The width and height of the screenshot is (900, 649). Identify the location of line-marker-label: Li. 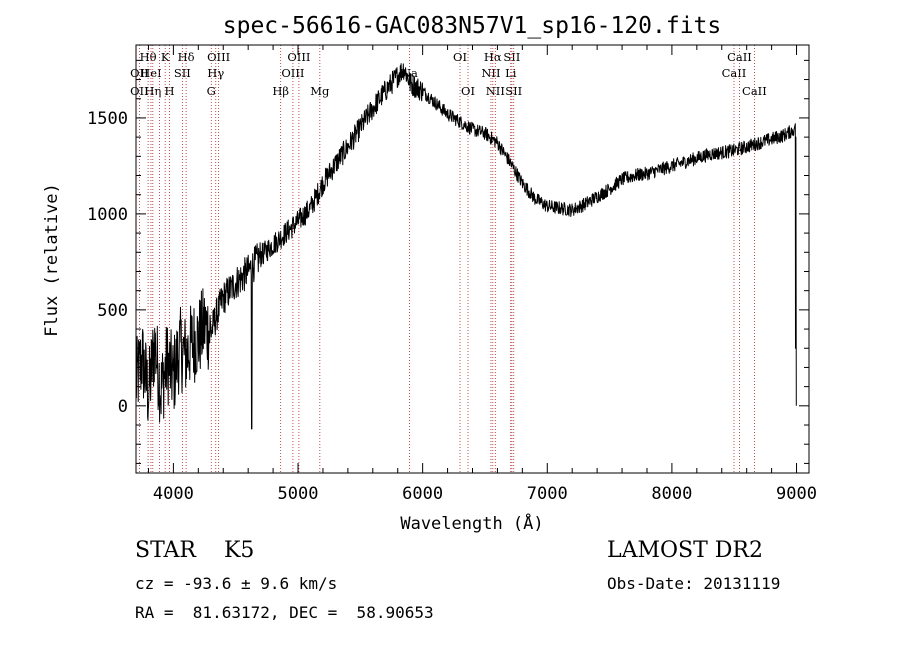
(511, 73).